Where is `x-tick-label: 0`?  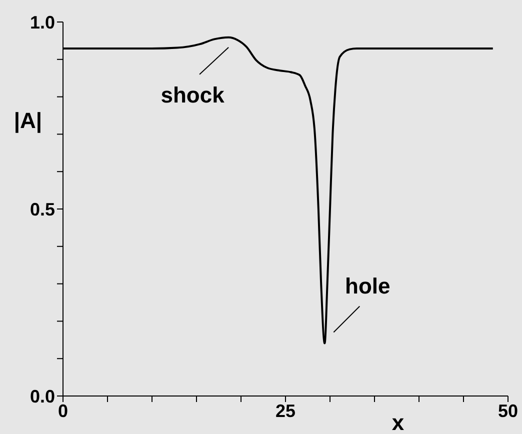
x-tick-label: 0 is located at coordinates (63, 410).